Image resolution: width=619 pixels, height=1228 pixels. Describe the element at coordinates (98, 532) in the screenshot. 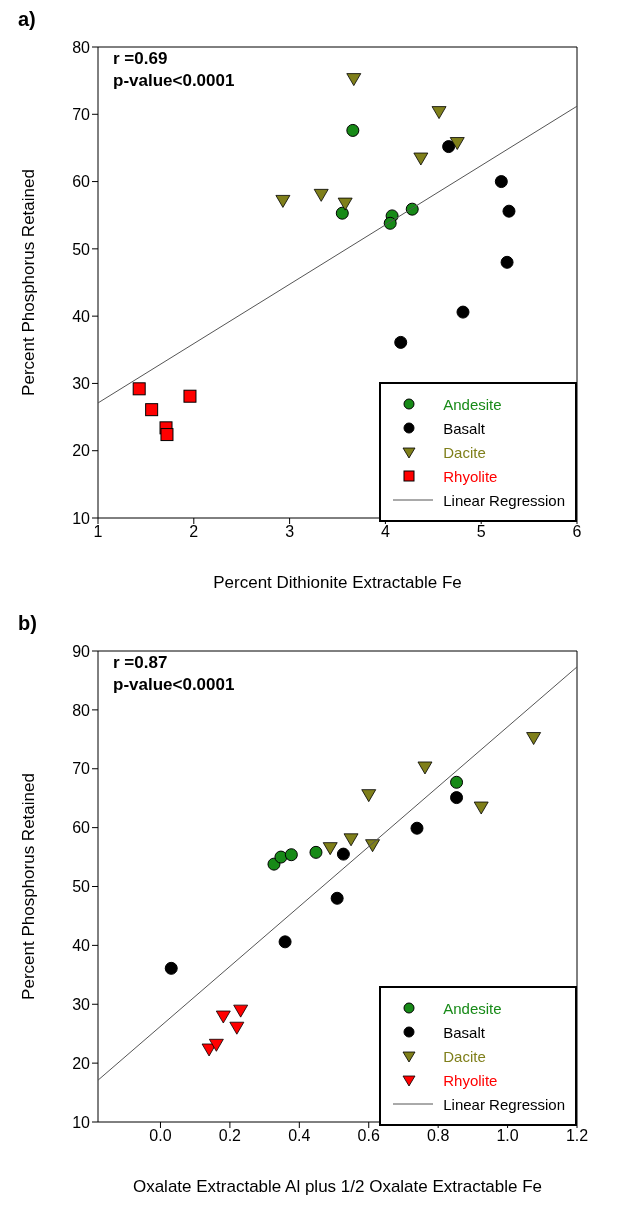

I see `x-tick-label: 1` at that location.